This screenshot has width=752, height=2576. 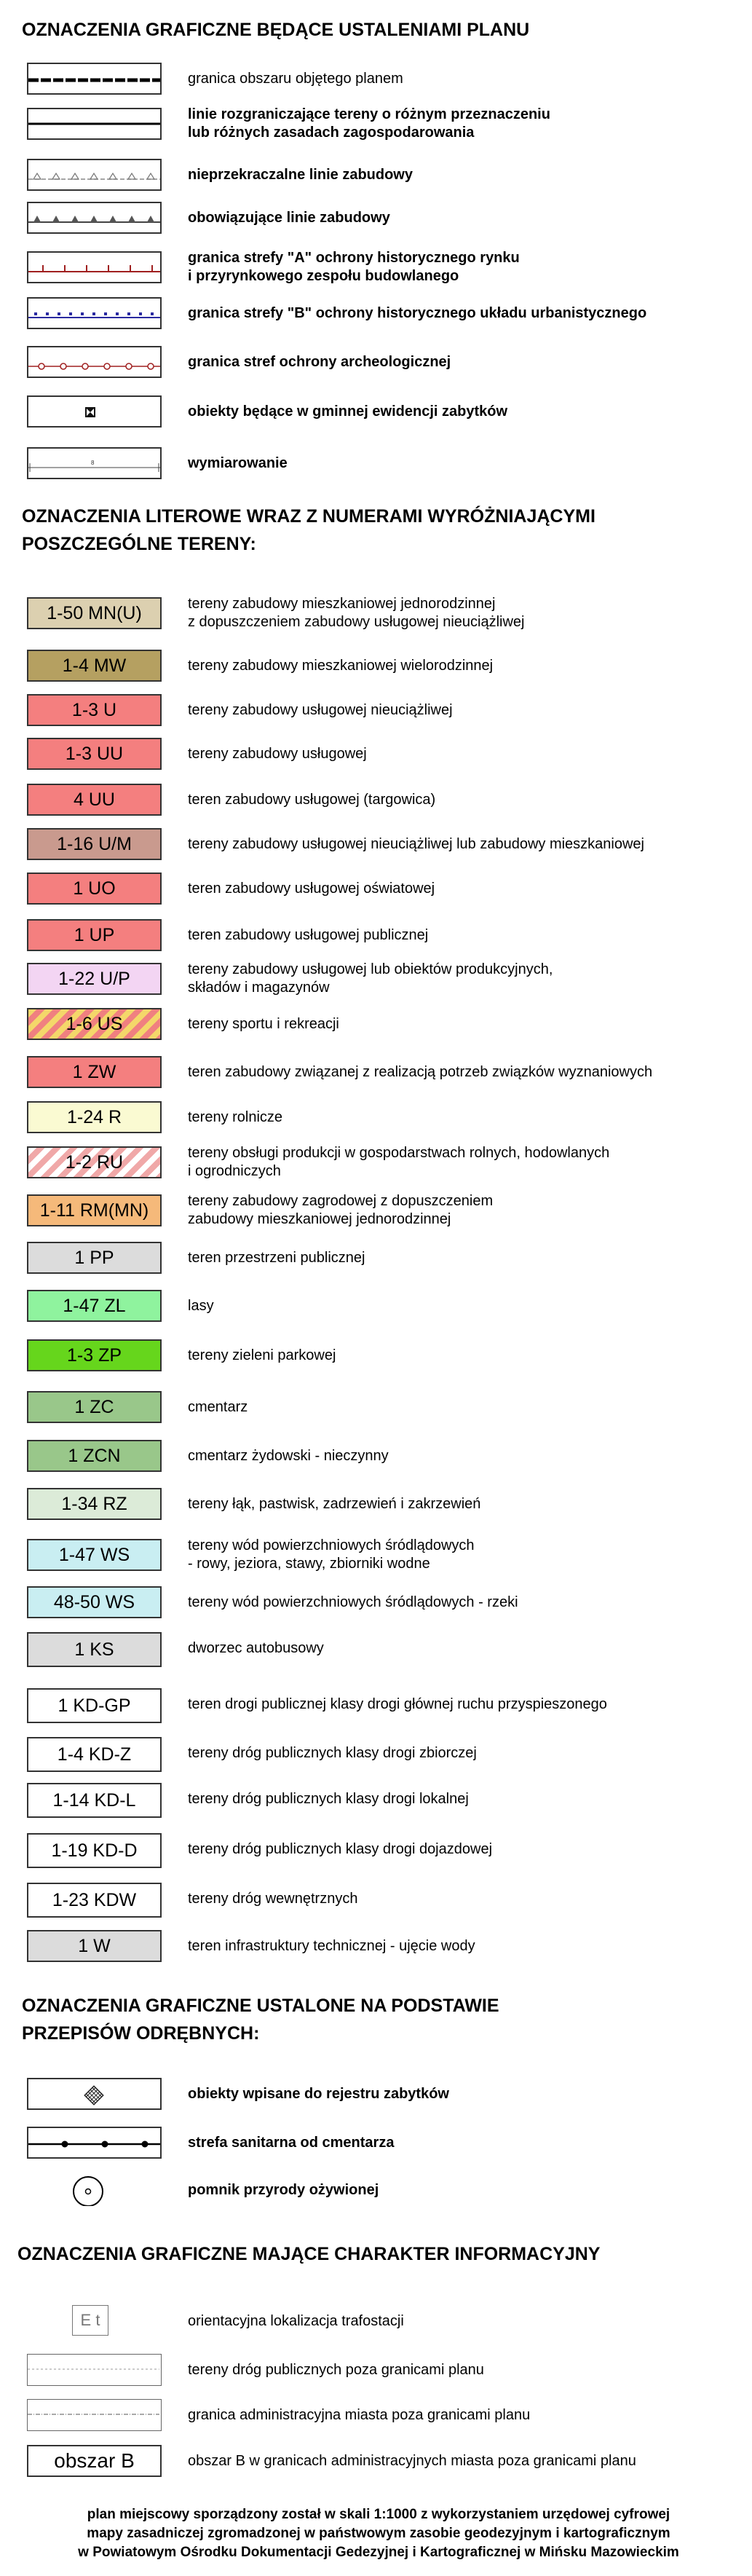 I want to click on description-line: tereny rolnicze, so click(x=236, y=1116).